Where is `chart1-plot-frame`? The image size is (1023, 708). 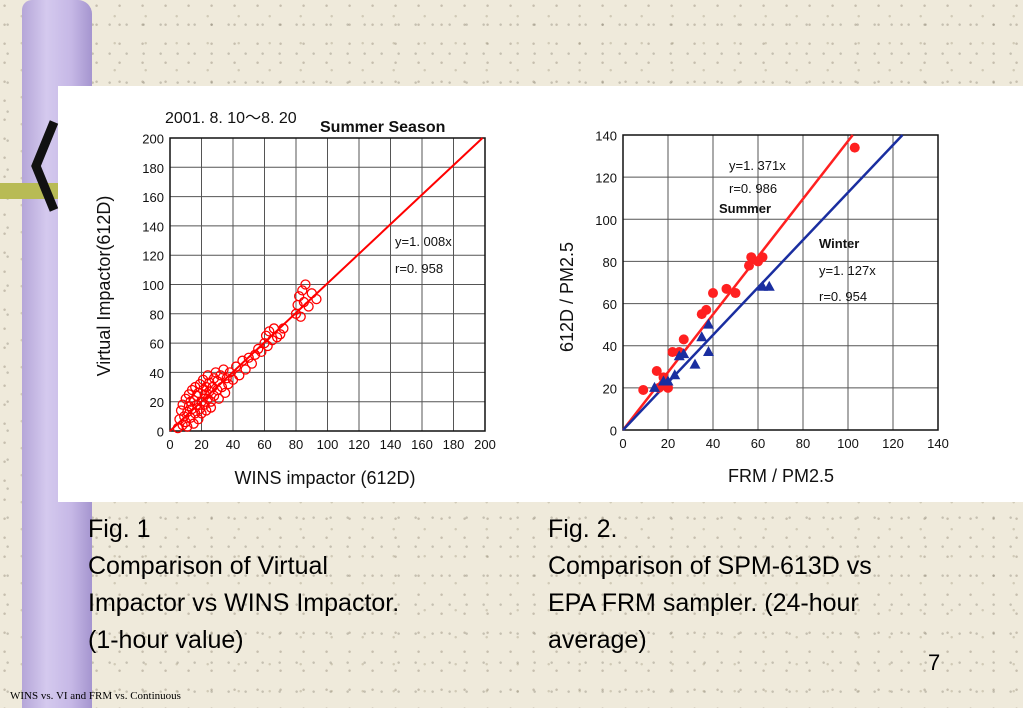 chart1-plot-frame is located at coordinates (327, 284).